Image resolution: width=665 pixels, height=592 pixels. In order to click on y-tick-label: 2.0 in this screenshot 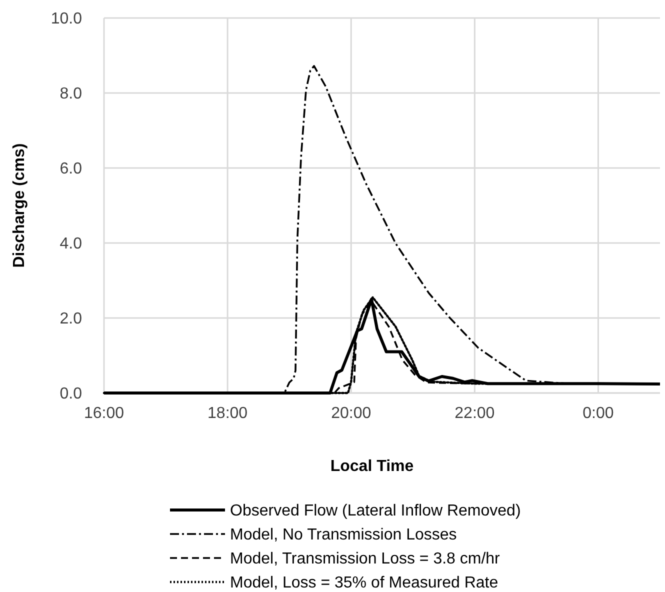, I will do `click(71, 319)`.